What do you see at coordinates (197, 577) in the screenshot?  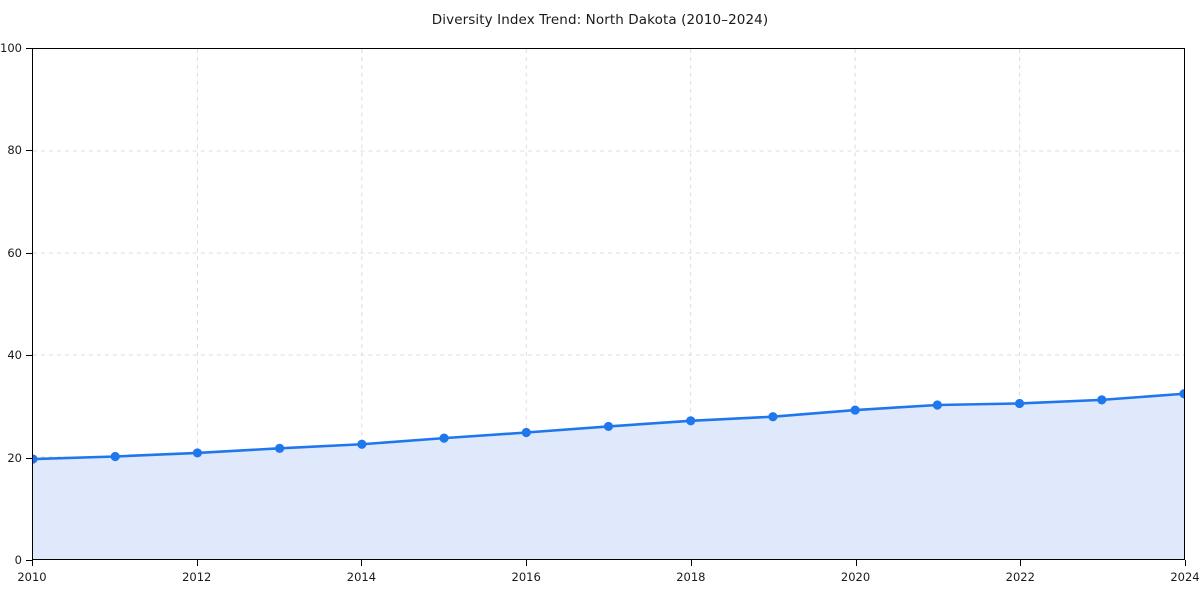 I see `x-axis-tick-label: 2012` at bounding box center [197, 577].